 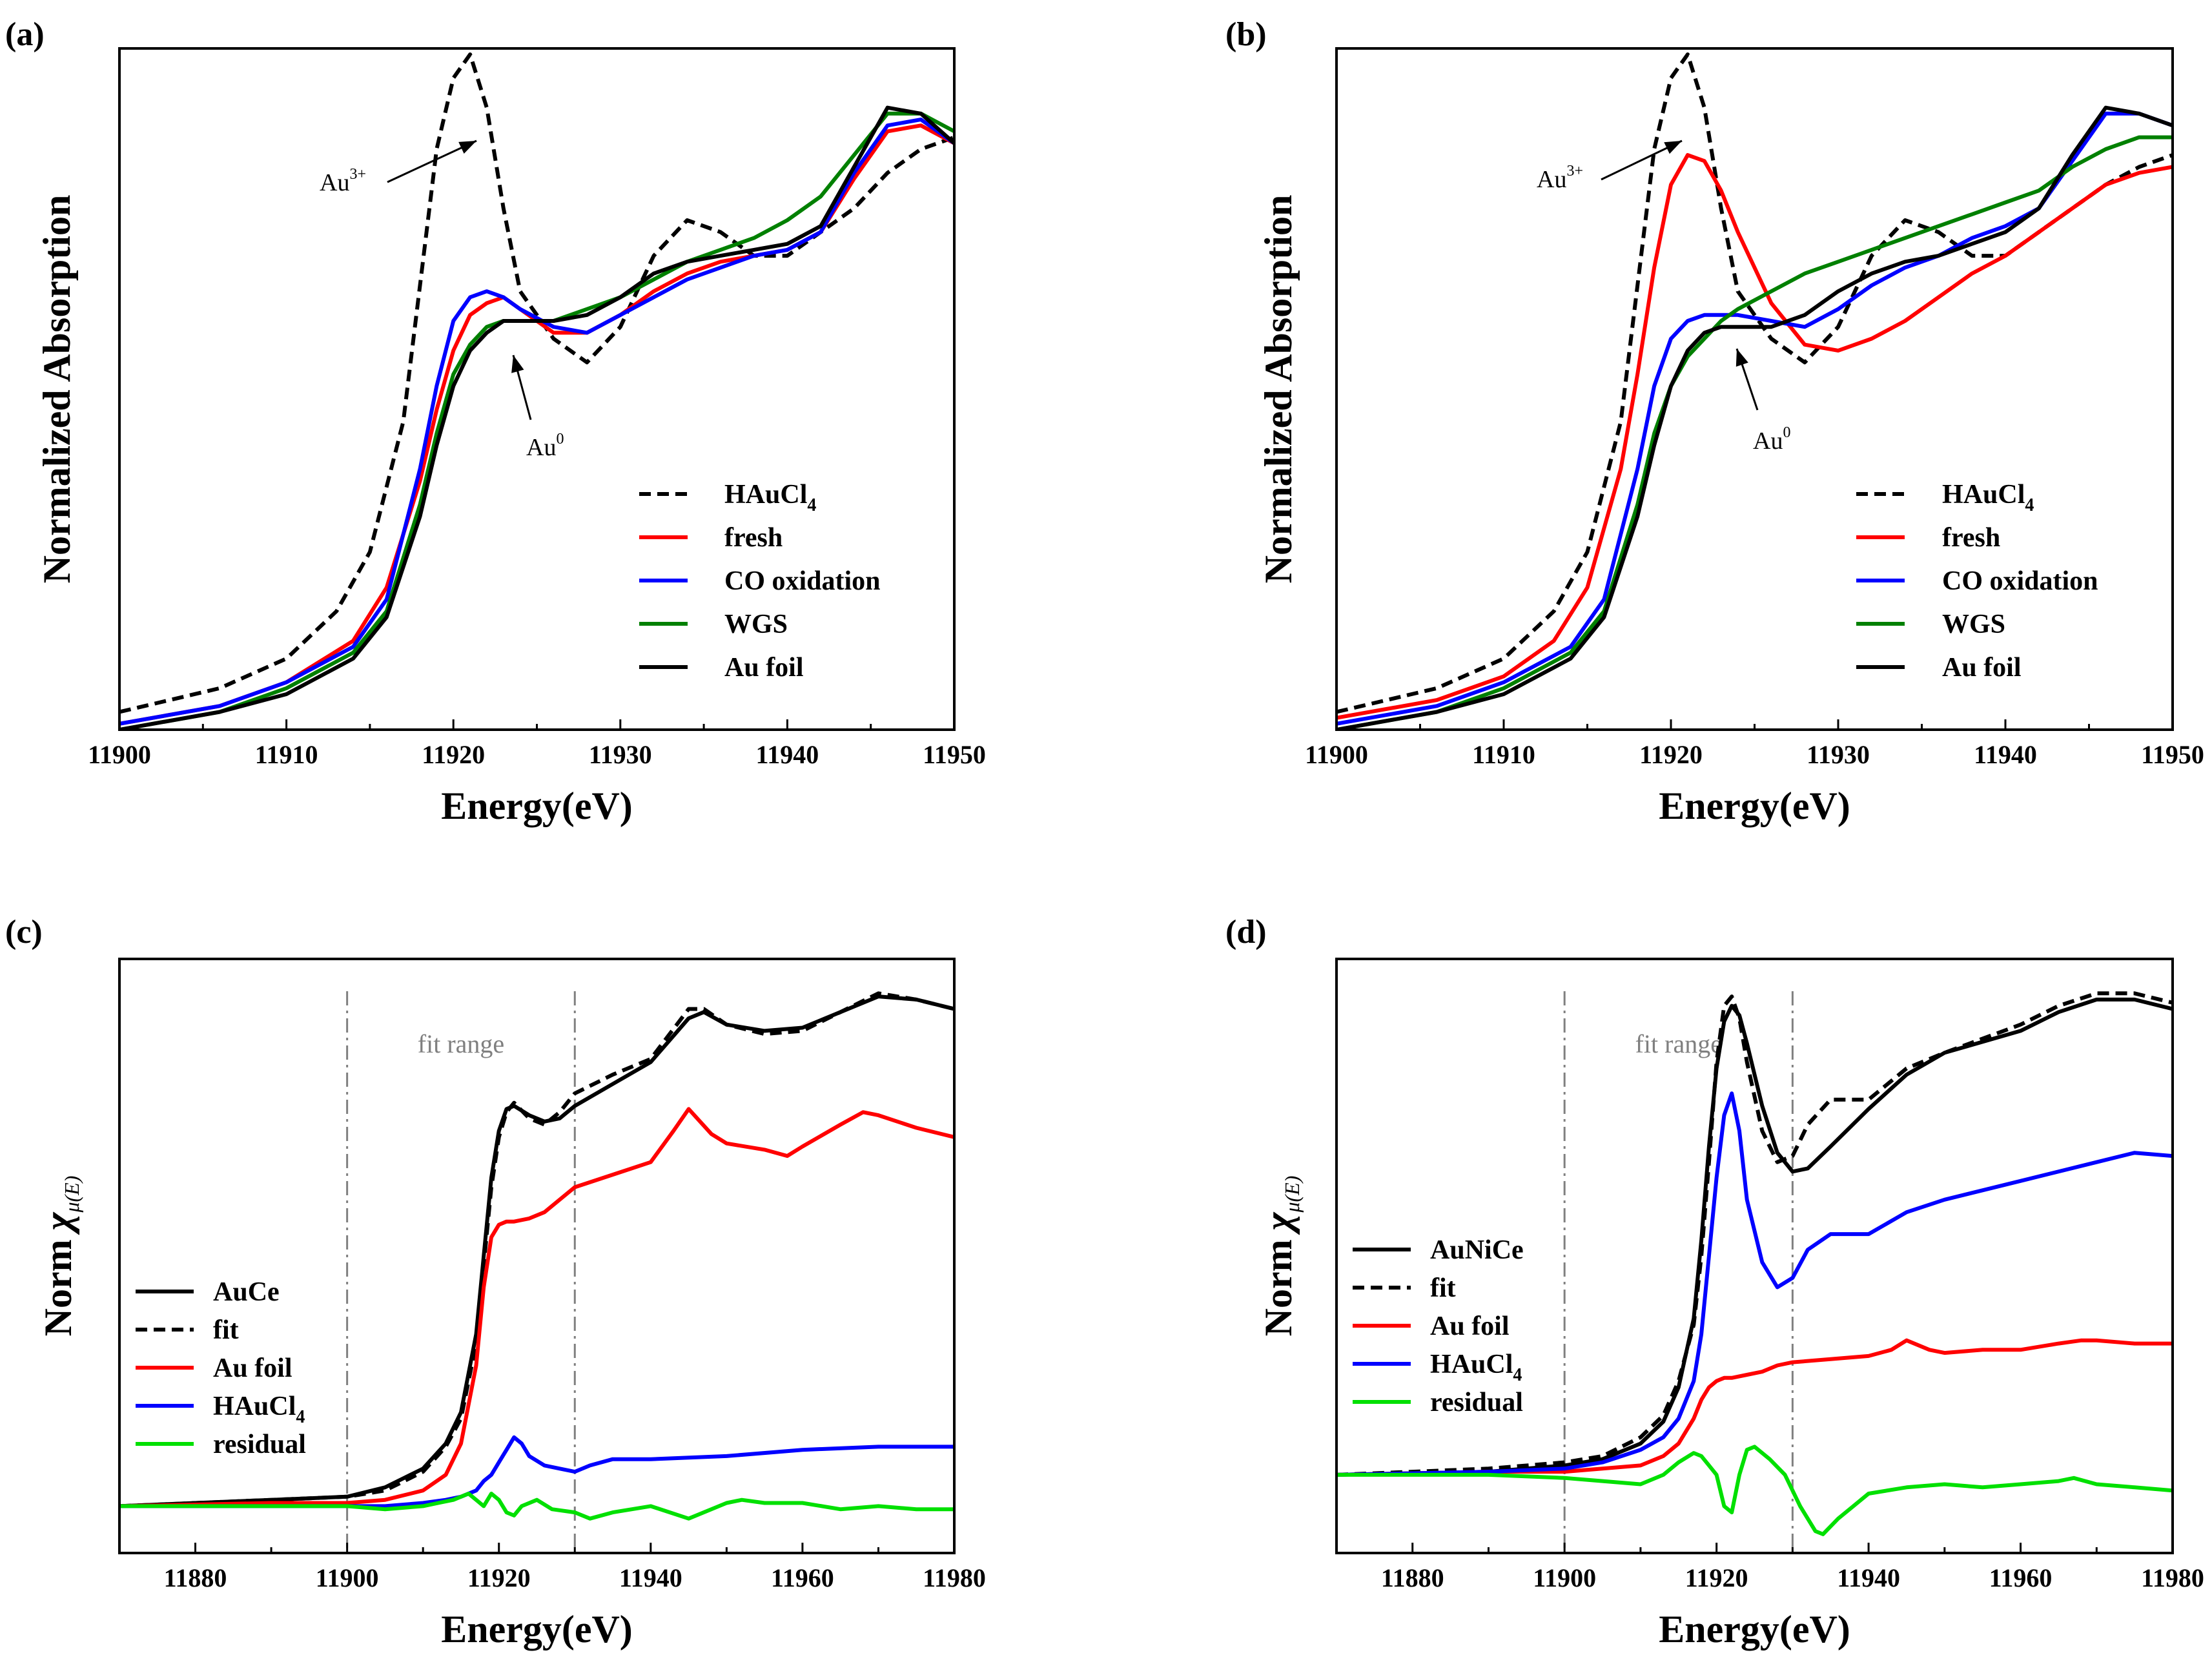 What do you see at coordinates (246, 1292) in the screenshot?
I see `legend-entry: AuCe` at bounding box center [246, 1292].